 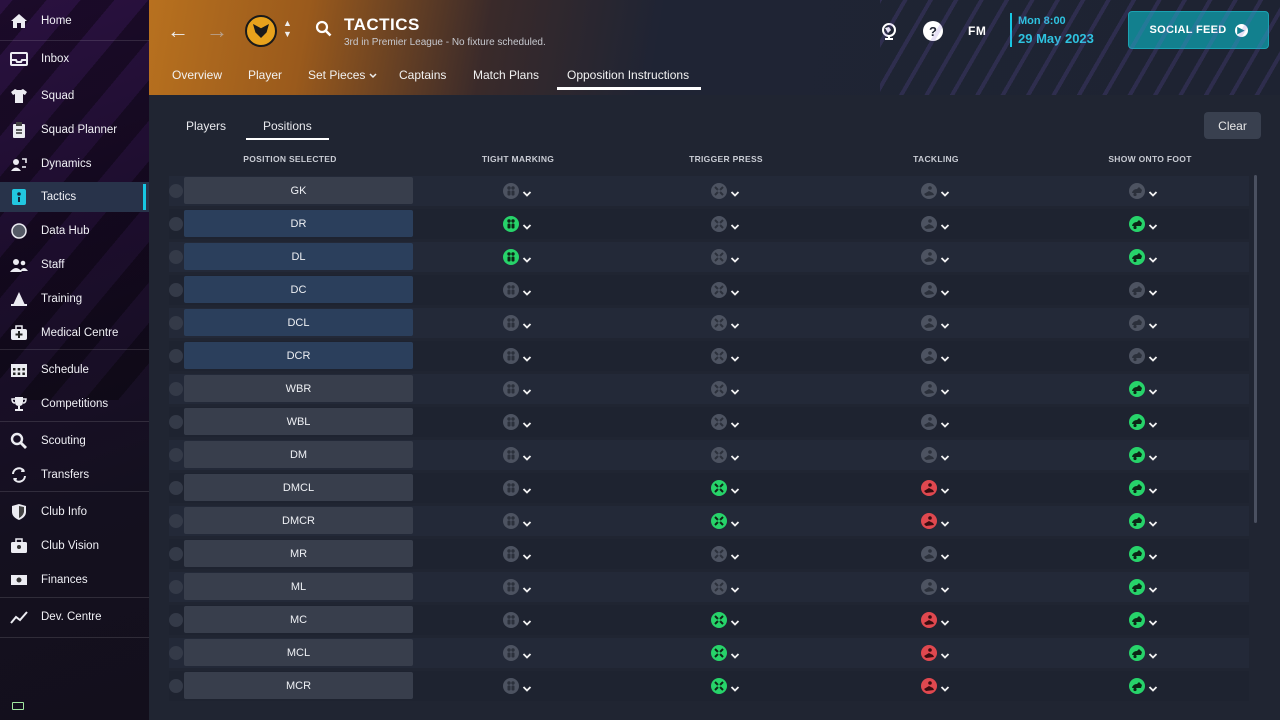 I want to click on sidebar-item-schedule: Schedule, so click(x=74, y=370).